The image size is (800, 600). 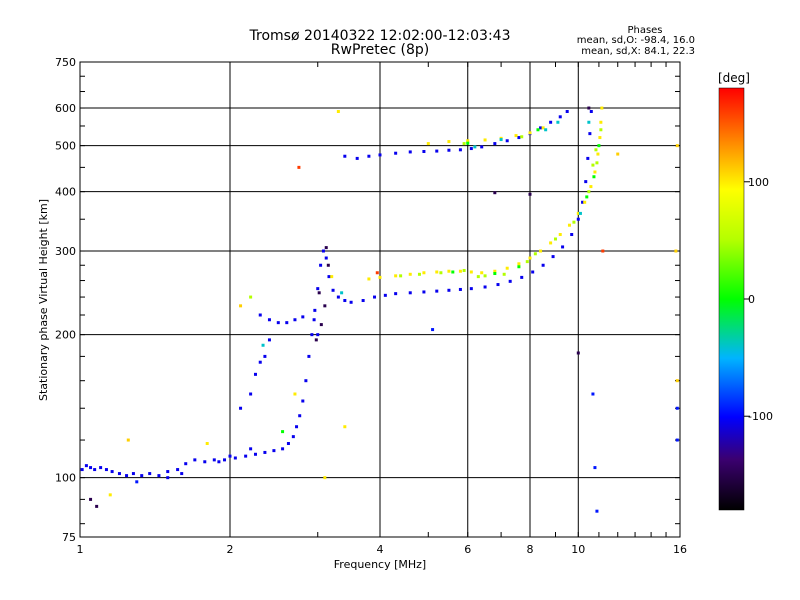 I want to click on y-tick-label: 750, so click(x=65, y=62).